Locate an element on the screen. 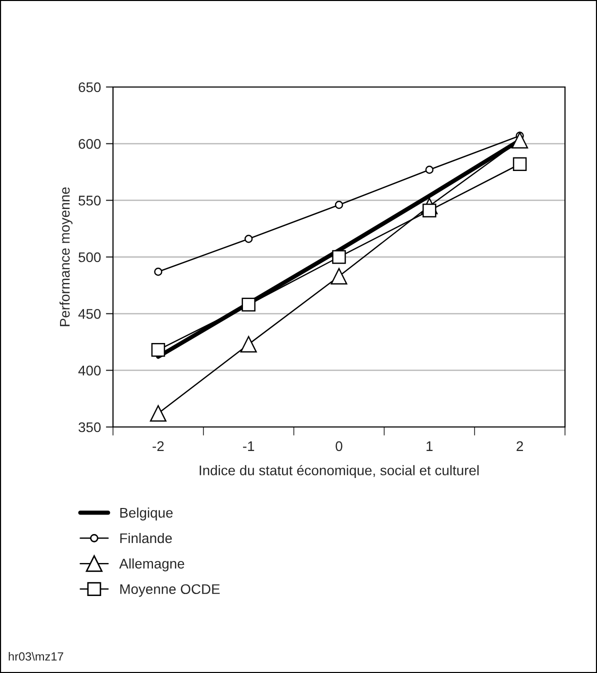 The width and height of the screenshot is (597, 673). y-tick-label: 450 is located at coordinates (89, 314).